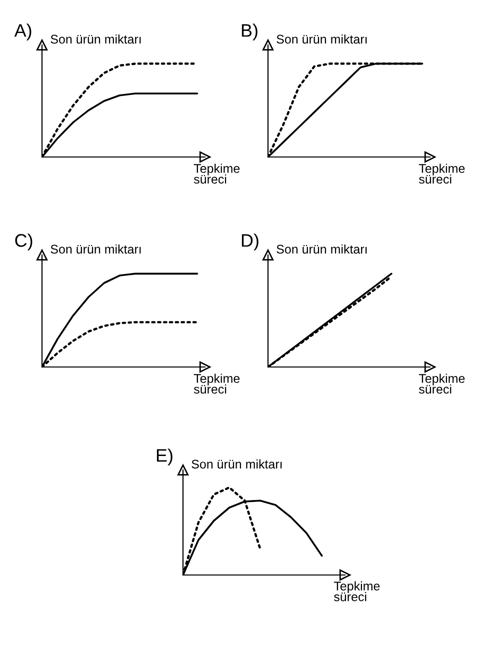 Image resolution: width=498 pixels, height=650 pixels. What do you see at coordinates (23, 242) in the screenshot?
I see `chart-title: C)` at bounding box center [23, 242].